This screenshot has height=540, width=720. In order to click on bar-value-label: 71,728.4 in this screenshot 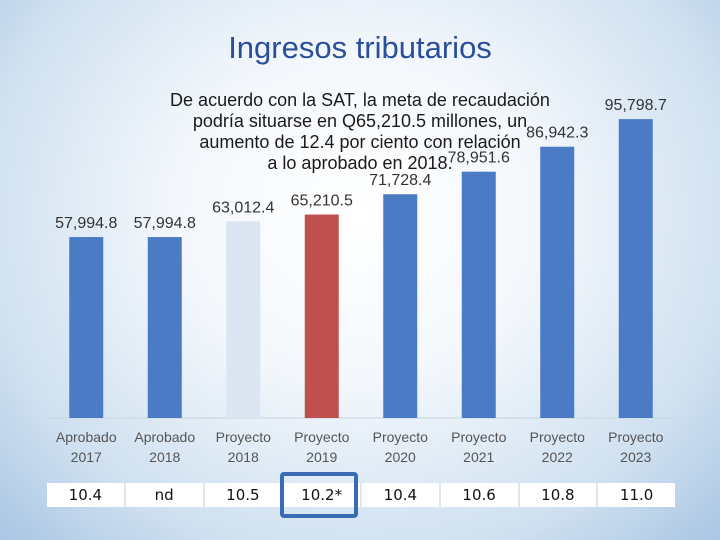, I will do `click(400, 180)`.